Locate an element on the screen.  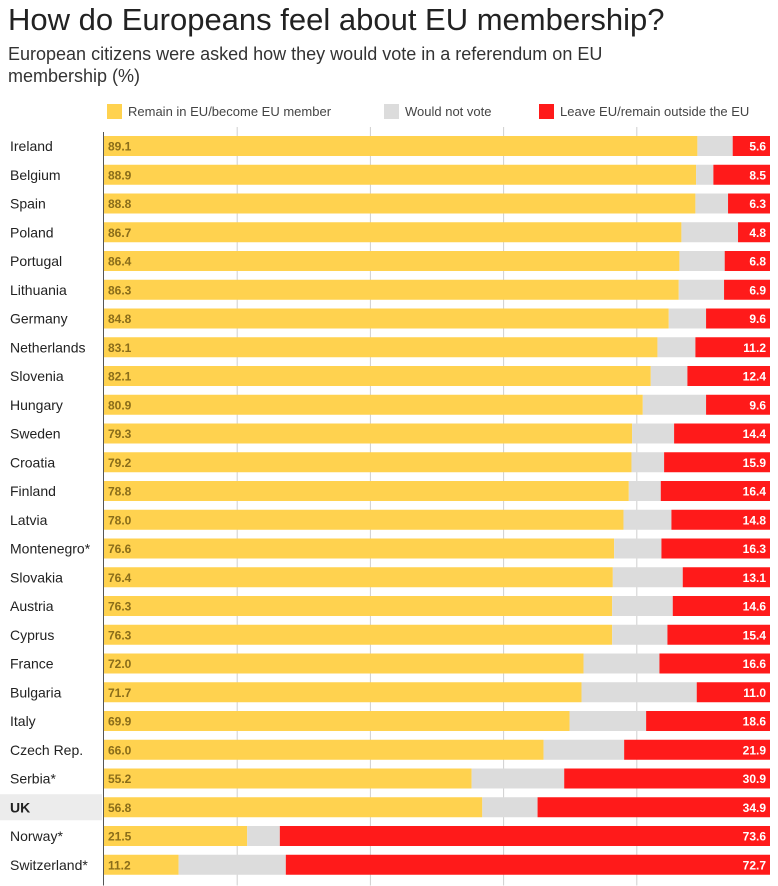
data-label-remain: 76.4 is located at coordinates (120, 578).